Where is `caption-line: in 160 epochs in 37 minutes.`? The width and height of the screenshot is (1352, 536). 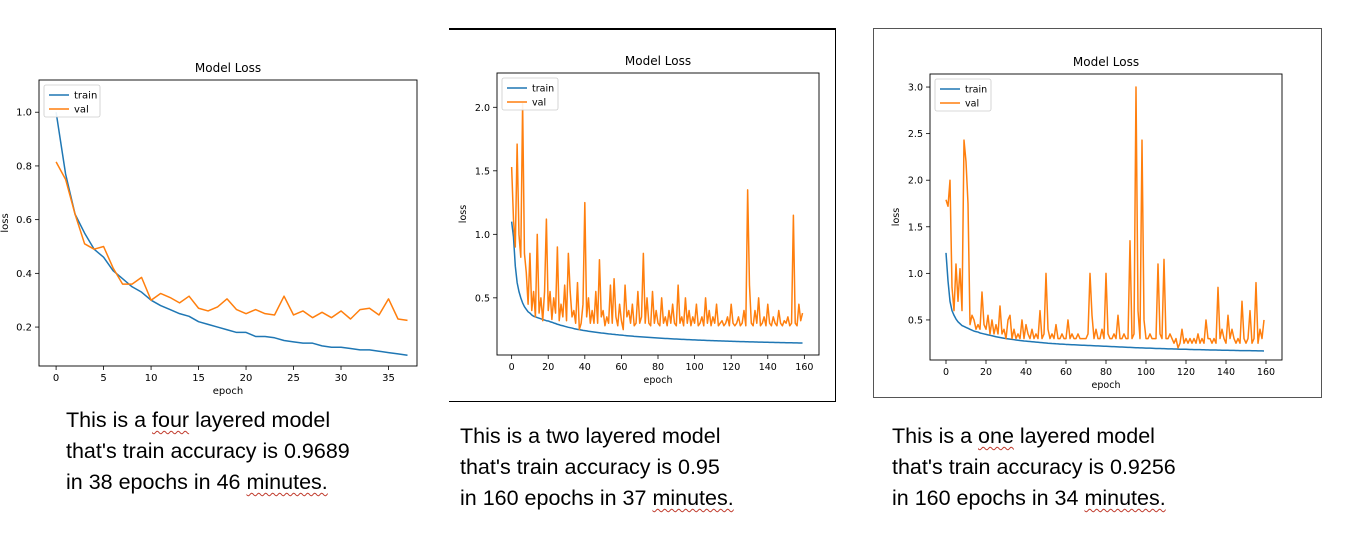 caption-line: in 160 epochs in 37 minutes. is located at coordinates (597, 498).